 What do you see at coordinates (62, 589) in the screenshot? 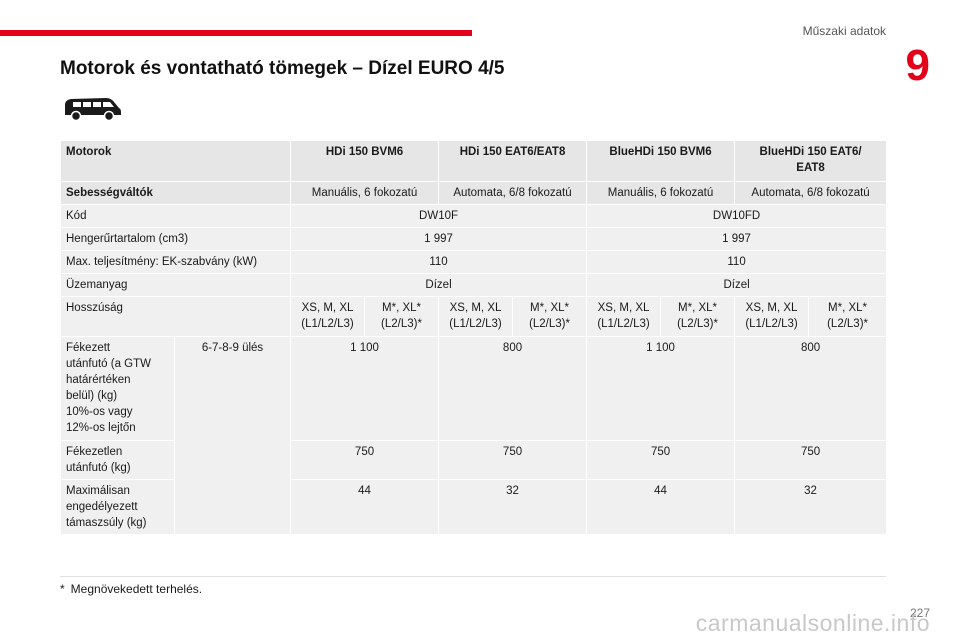
I see `footnote-mark: *` at bounding box center [62, 589].